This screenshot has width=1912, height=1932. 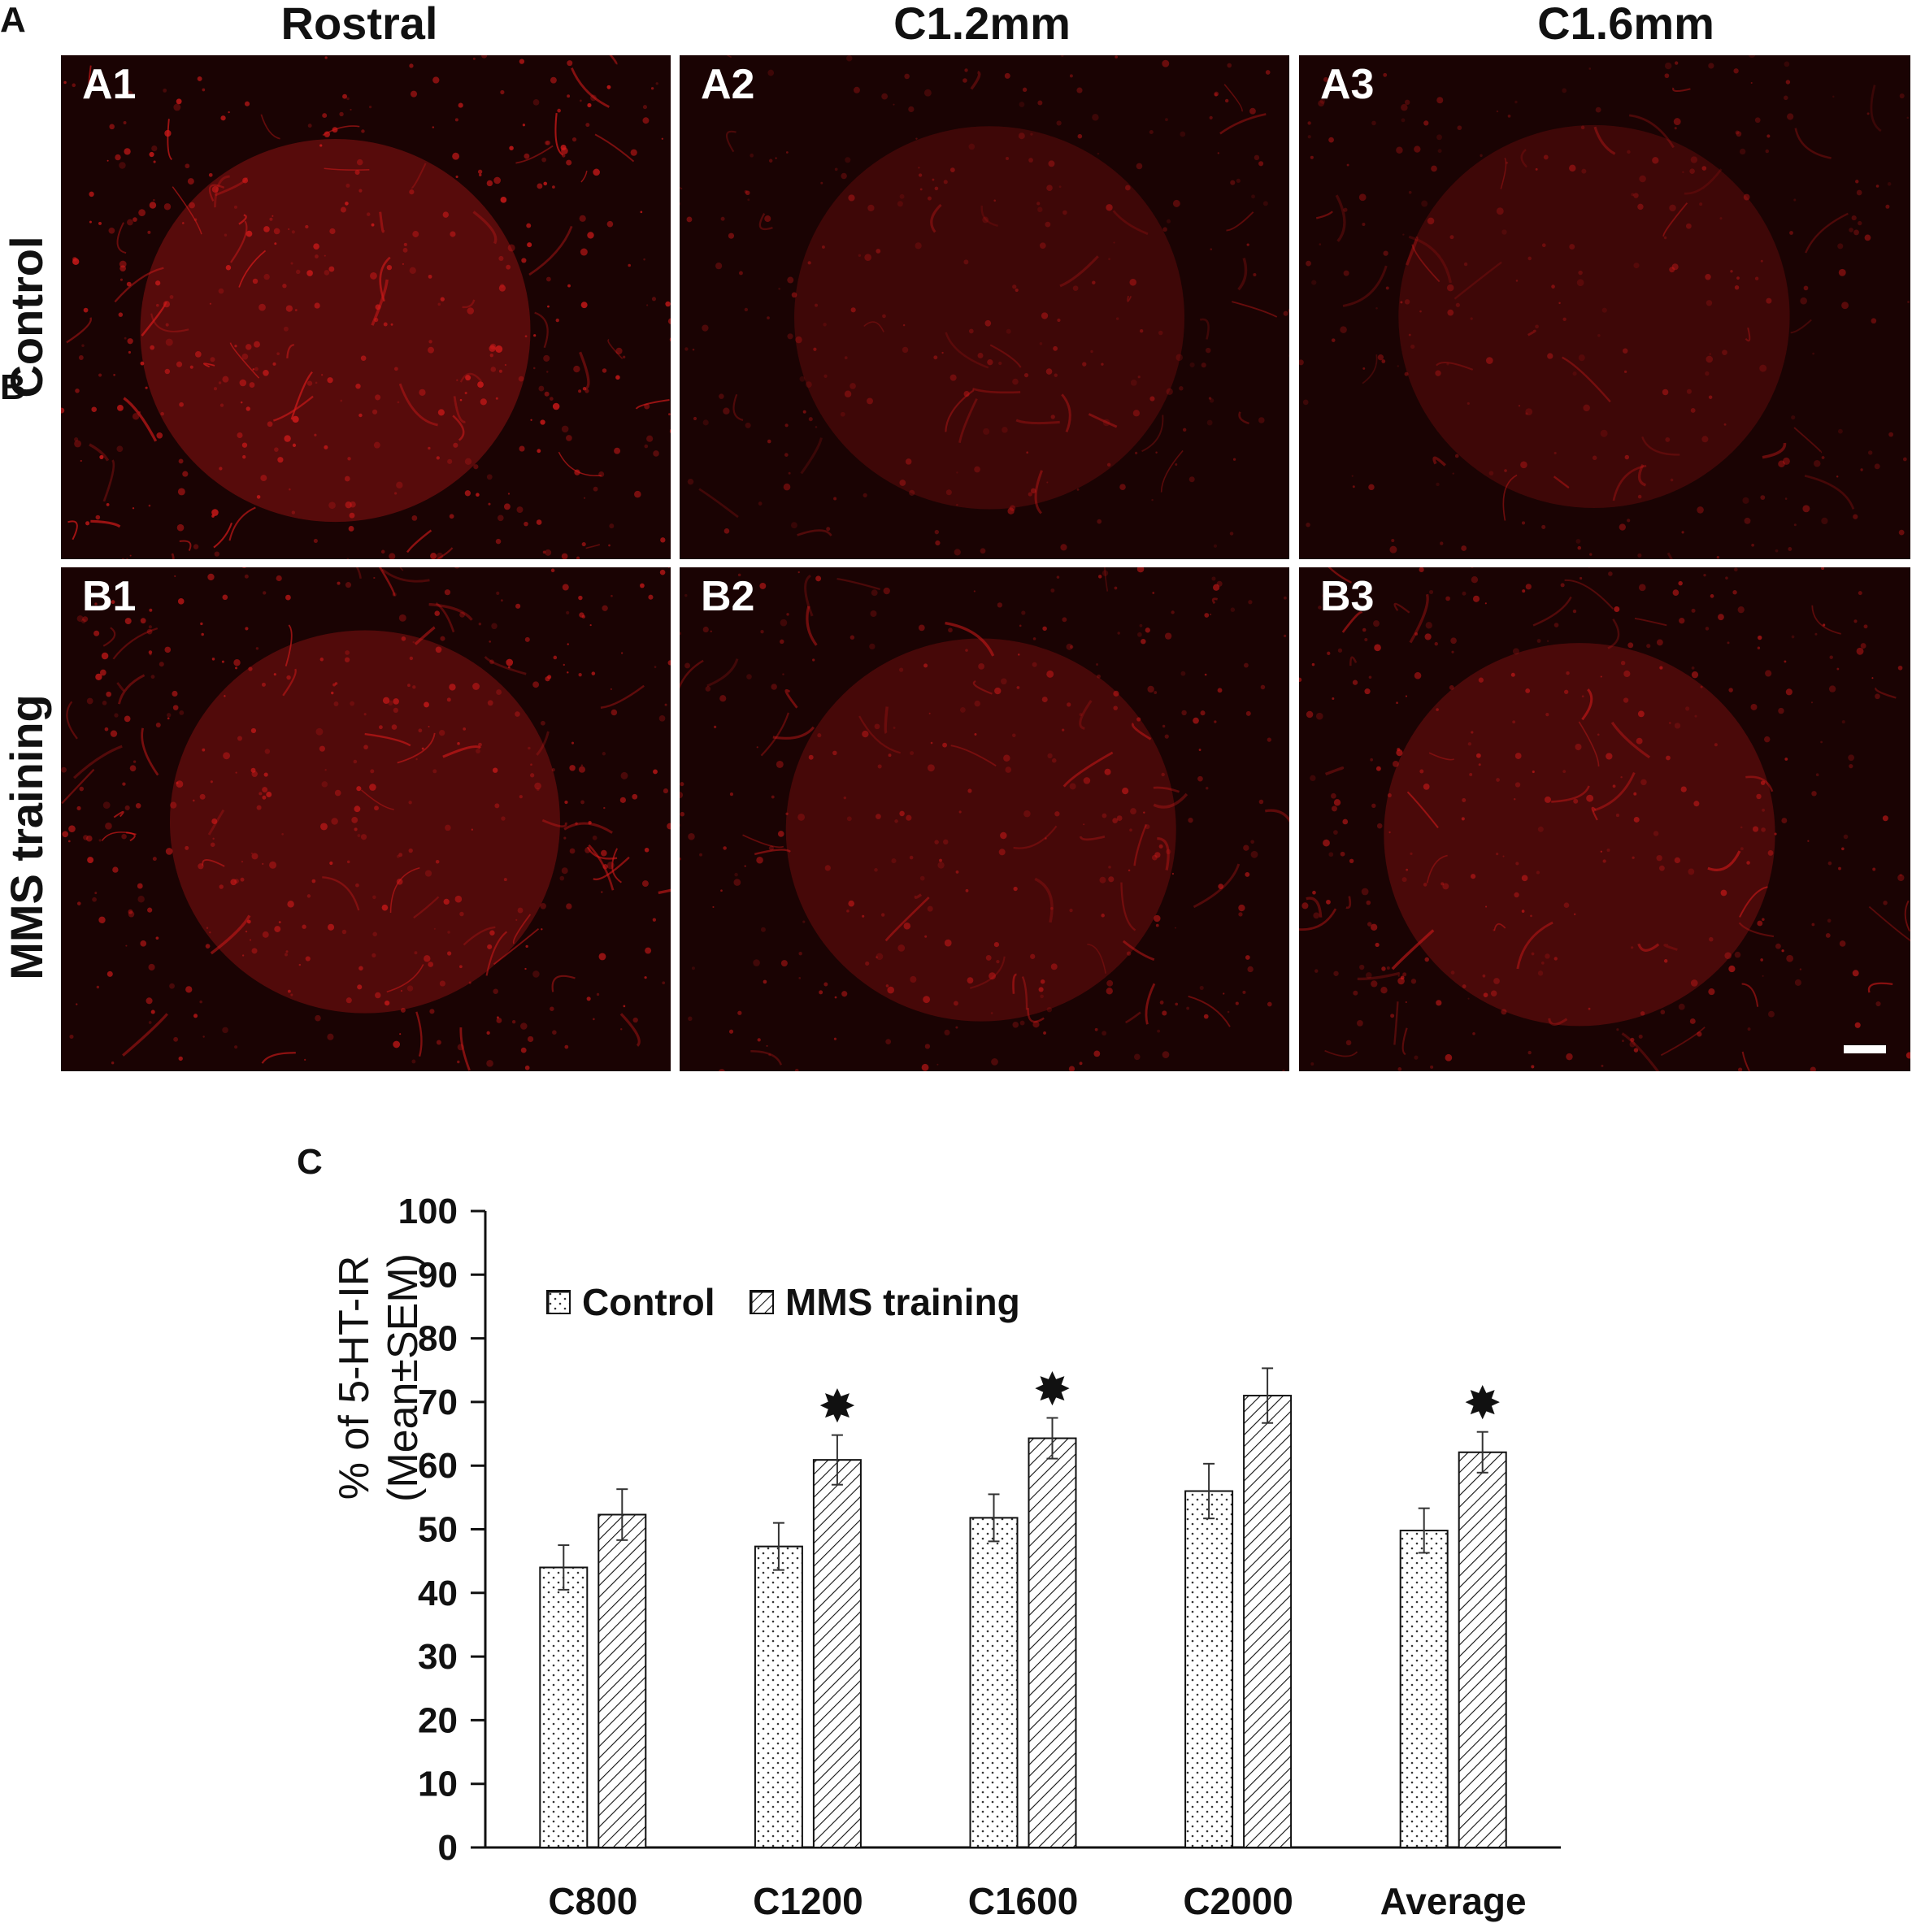 I want to click on micrograph-b3-texture, so click(x=1604, y=819).